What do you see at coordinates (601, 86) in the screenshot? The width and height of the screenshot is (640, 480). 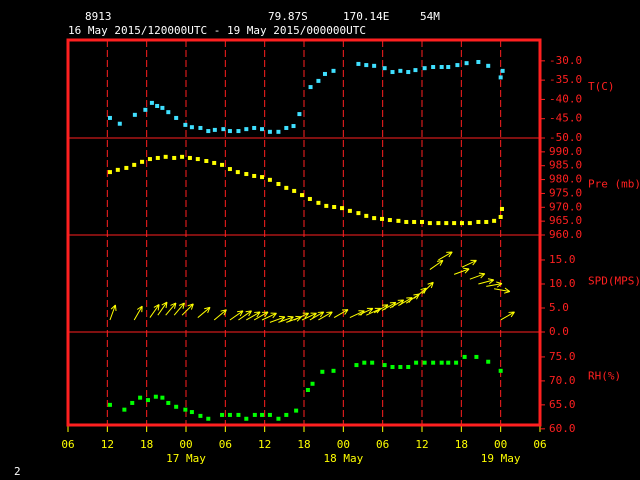 I see `panel-label: T(C)` at bounding box center [601, 86].